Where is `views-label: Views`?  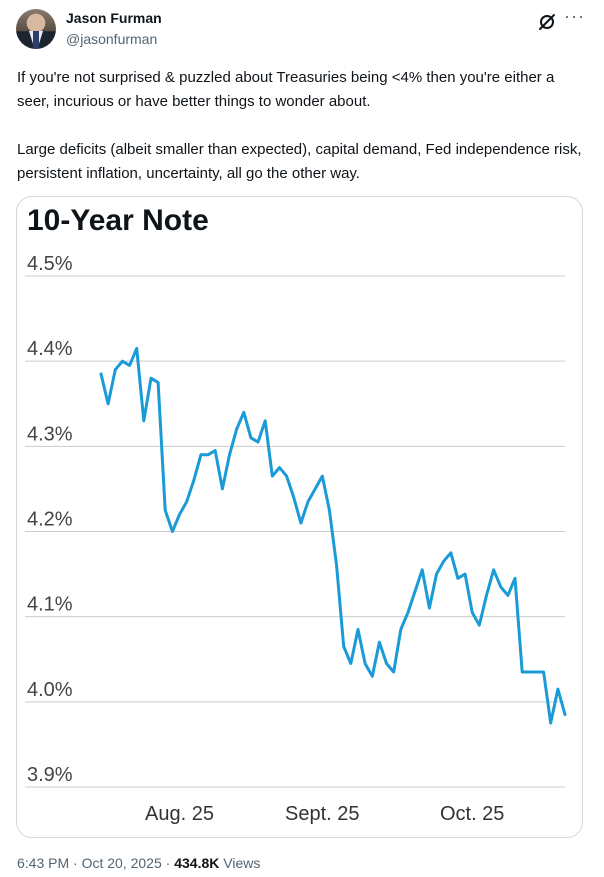
views-label: Views is located at coordinates (242, 863).